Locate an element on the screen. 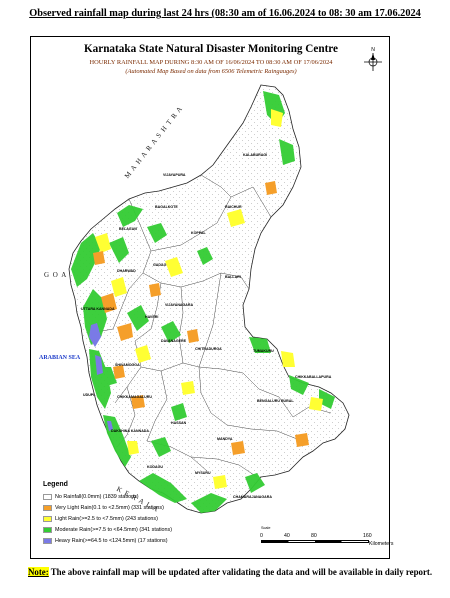 This screenshot has width=450, height=598. label-dakshina-kannada: DAKSHINA KANNADA is located at coordinates (130, 431).